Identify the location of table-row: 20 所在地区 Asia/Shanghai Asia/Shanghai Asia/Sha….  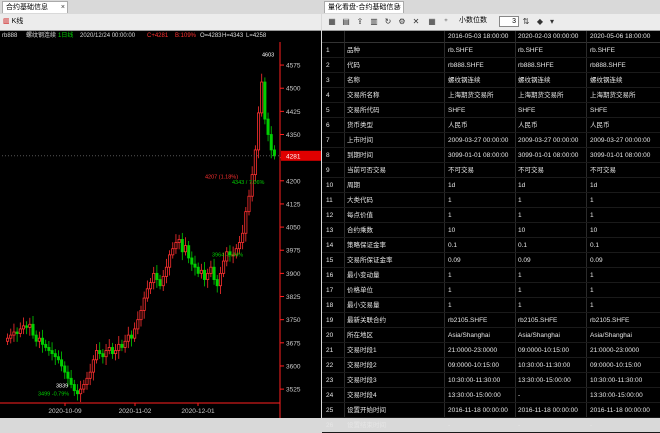
(491, 335).